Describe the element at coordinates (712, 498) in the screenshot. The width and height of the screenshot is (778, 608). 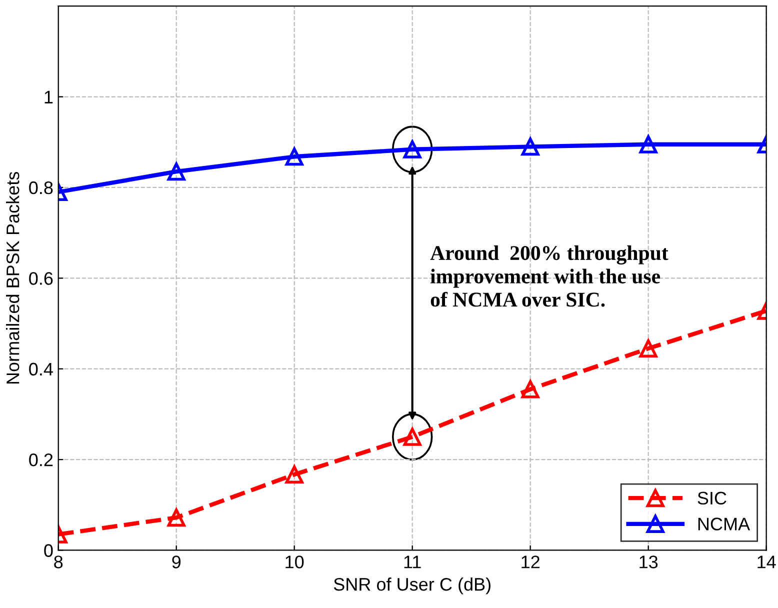
I see `legend-label: SIC` at that location.